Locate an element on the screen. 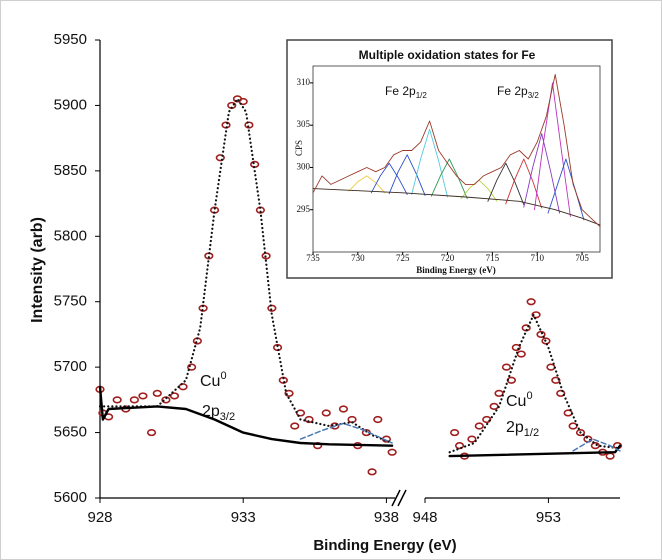  x-tick-label: 735 is located at coordinates (313, 258).